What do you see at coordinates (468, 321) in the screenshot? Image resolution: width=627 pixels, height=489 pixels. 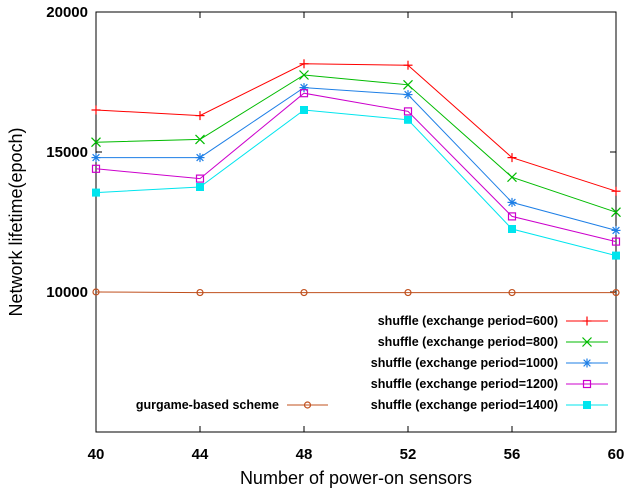 I see `legend-label: shuffle (exchange period=600)` at bounding box center [468, 321].